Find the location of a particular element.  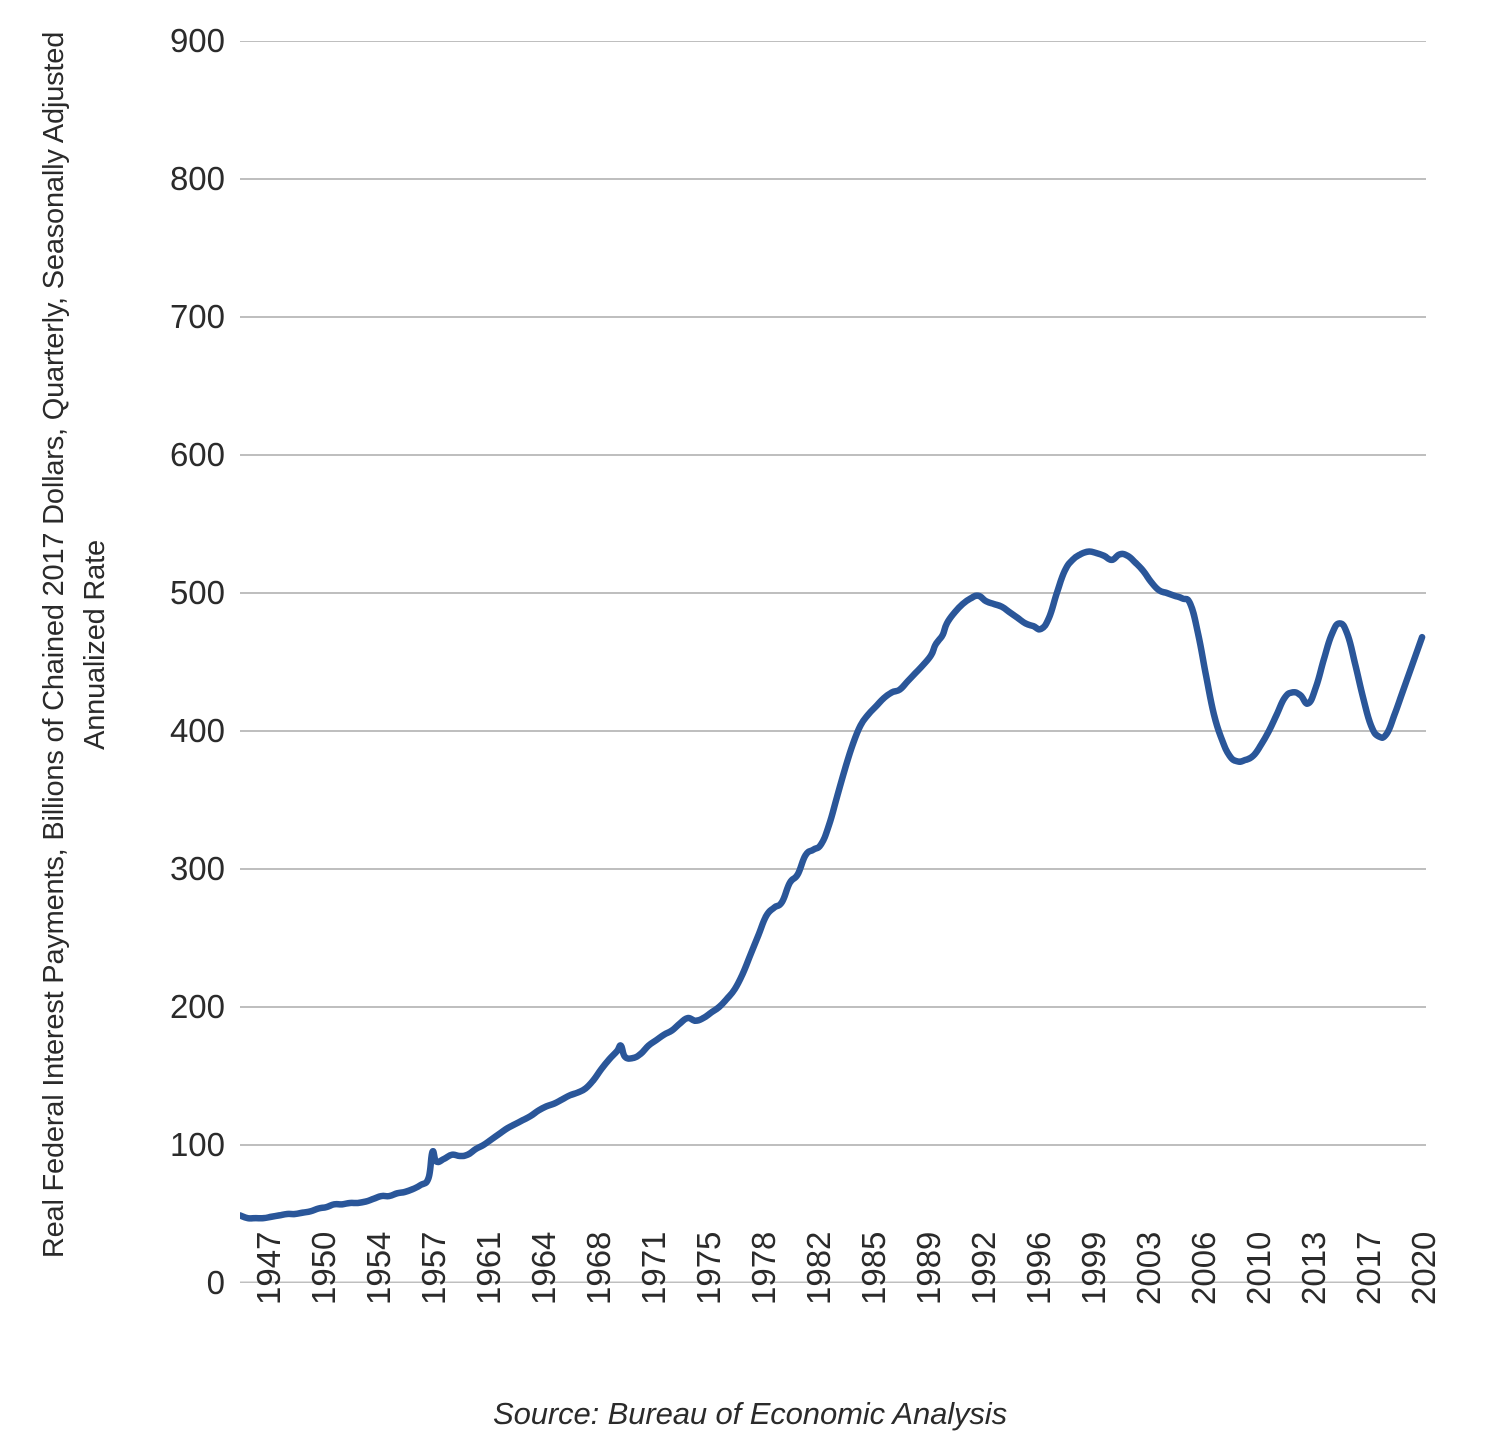

x-axis-tick-label: 1971 is located at coordinates (653, 1268).